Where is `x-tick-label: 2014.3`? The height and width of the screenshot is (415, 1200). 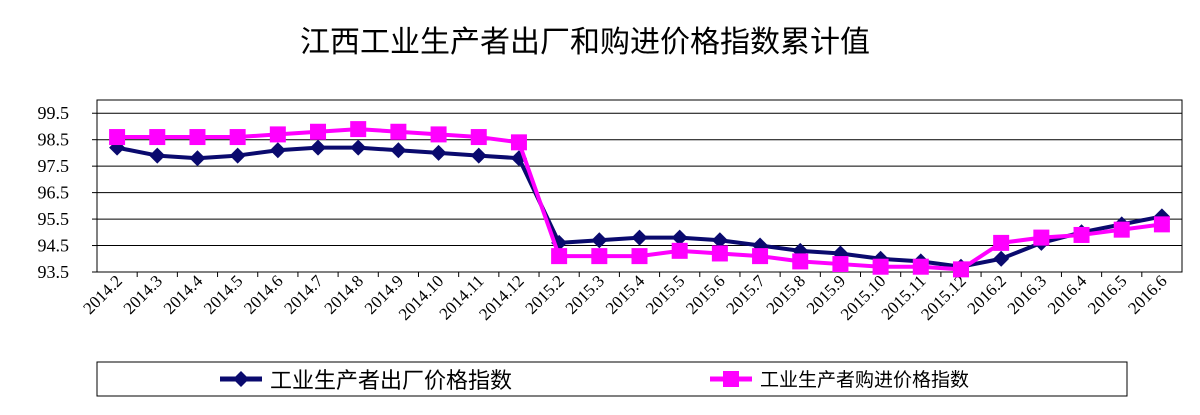 x-tick-label: 2014.3 is located at coordinates (143, 294).